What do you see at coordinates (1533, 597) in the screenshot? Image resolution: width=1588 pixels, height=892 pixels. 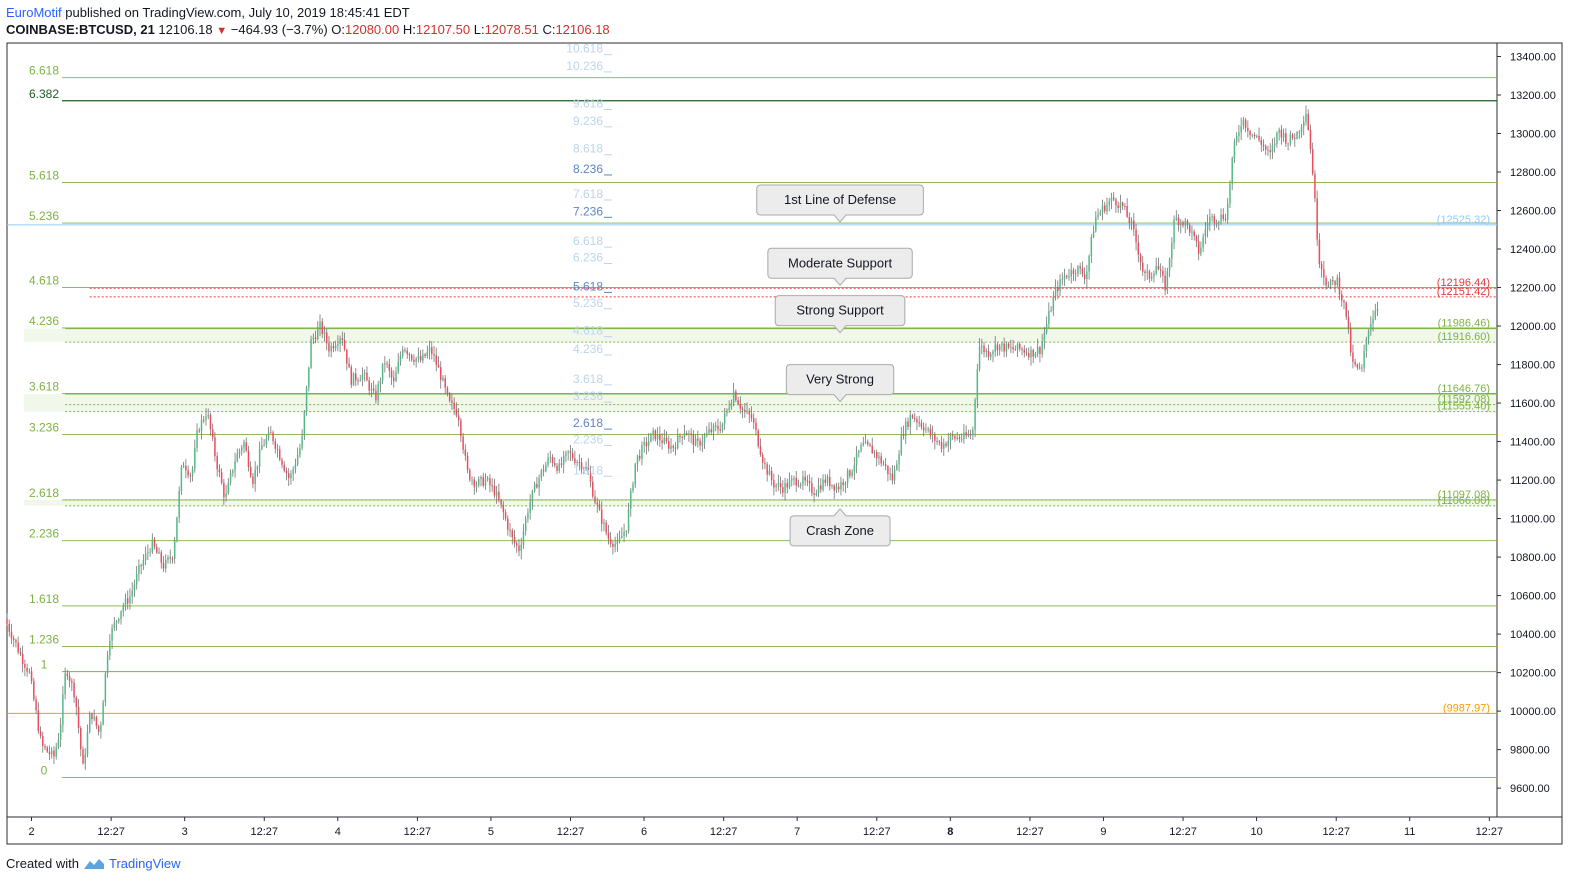 I see `y-tick-label-14: 10600.00` at bounding box center [1533, 597].